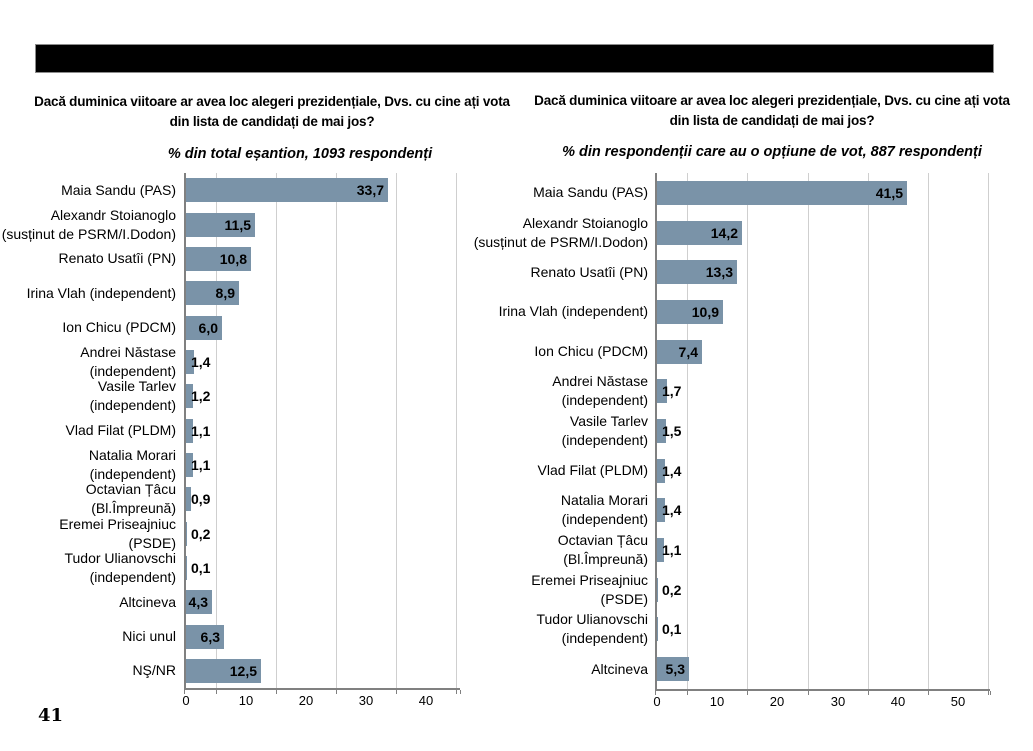 The width and height of the screenshot is (1033, 751). What do you see at coordinates (154, 670) in the screenshot?
I see `category-label-line: NŞ/NR` at bounding box center [154, 670].